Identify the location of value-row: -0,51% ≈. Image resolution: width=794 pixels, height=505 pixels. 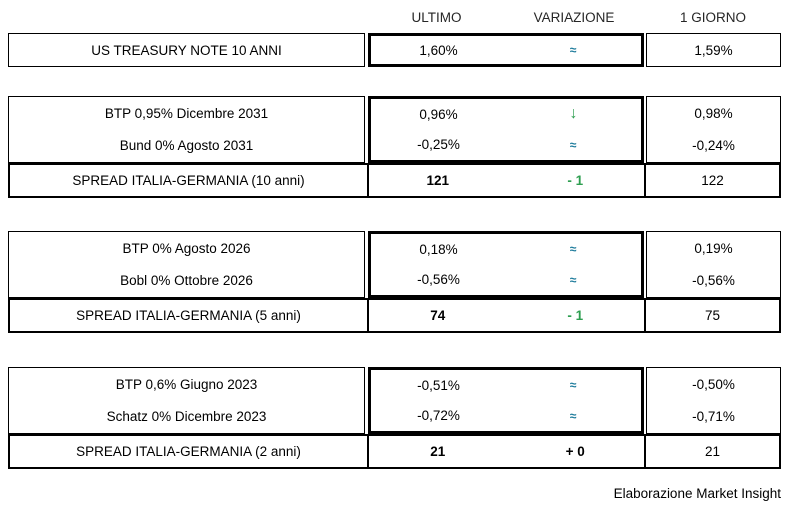
(506, 385).